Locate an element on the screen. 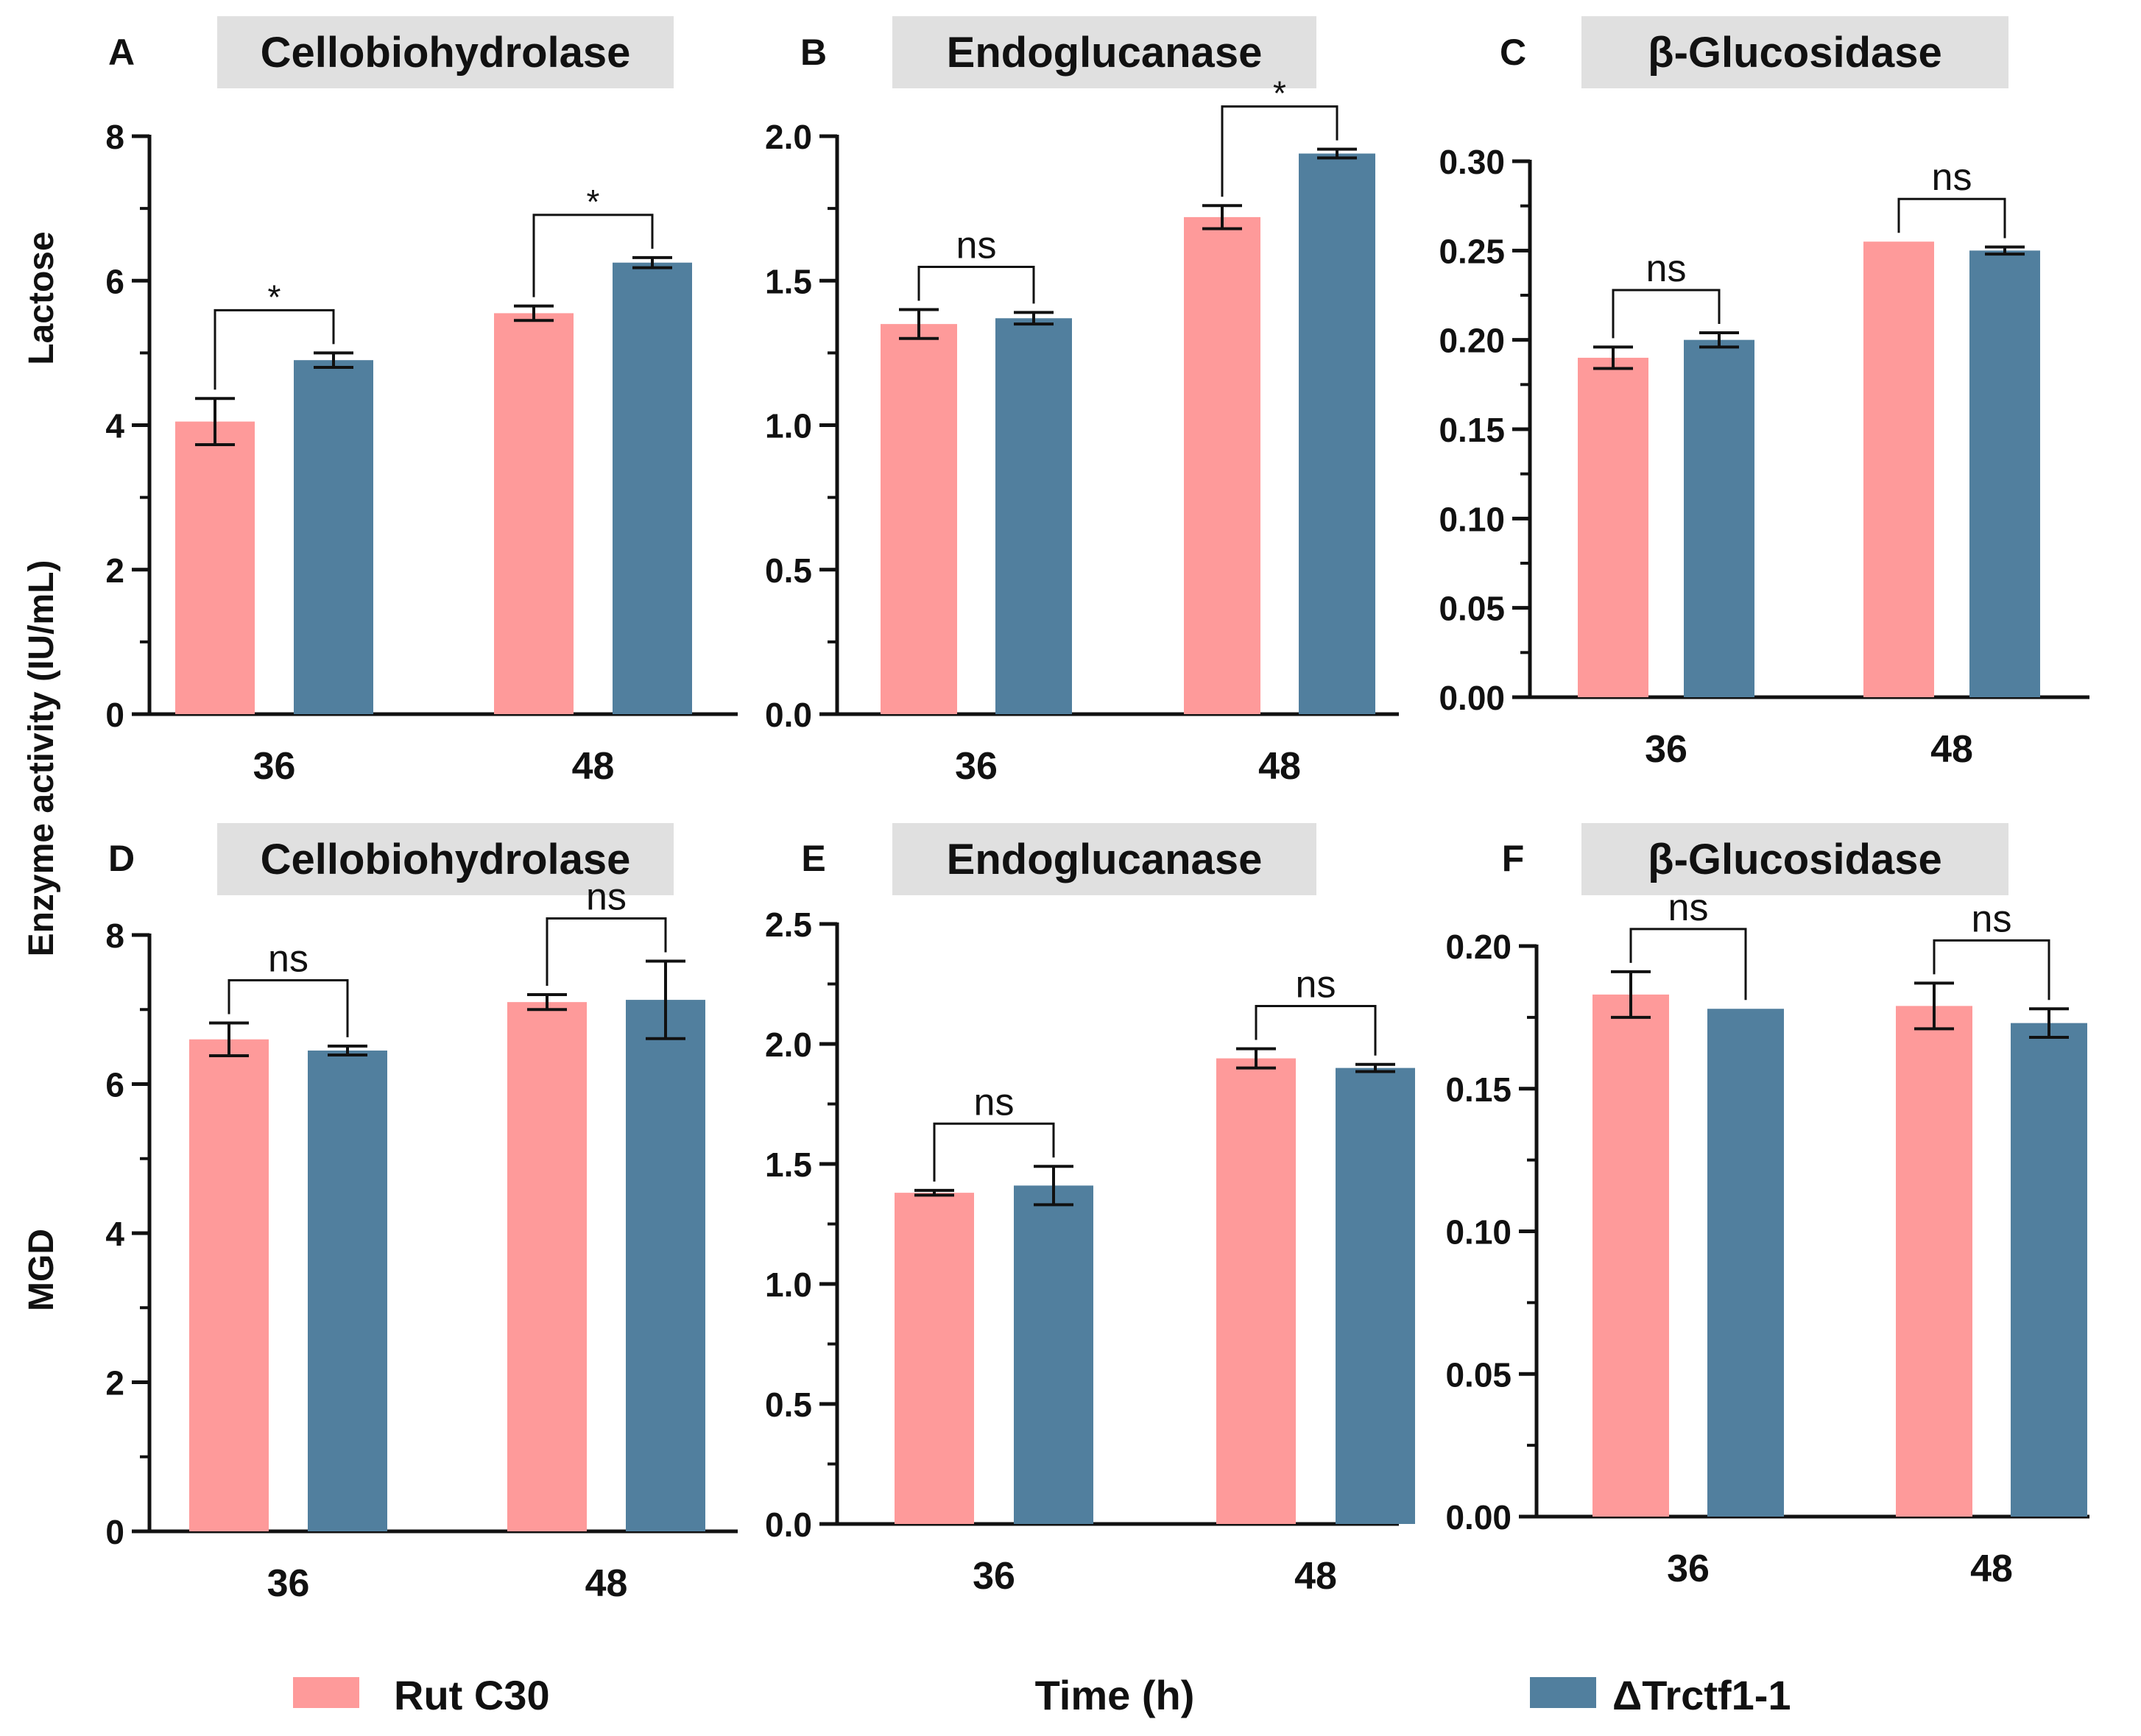 The height and width of the screenshot is (1736, 2141). panel-e-xtick-label: 36 is located at coordinates (994, 1577).